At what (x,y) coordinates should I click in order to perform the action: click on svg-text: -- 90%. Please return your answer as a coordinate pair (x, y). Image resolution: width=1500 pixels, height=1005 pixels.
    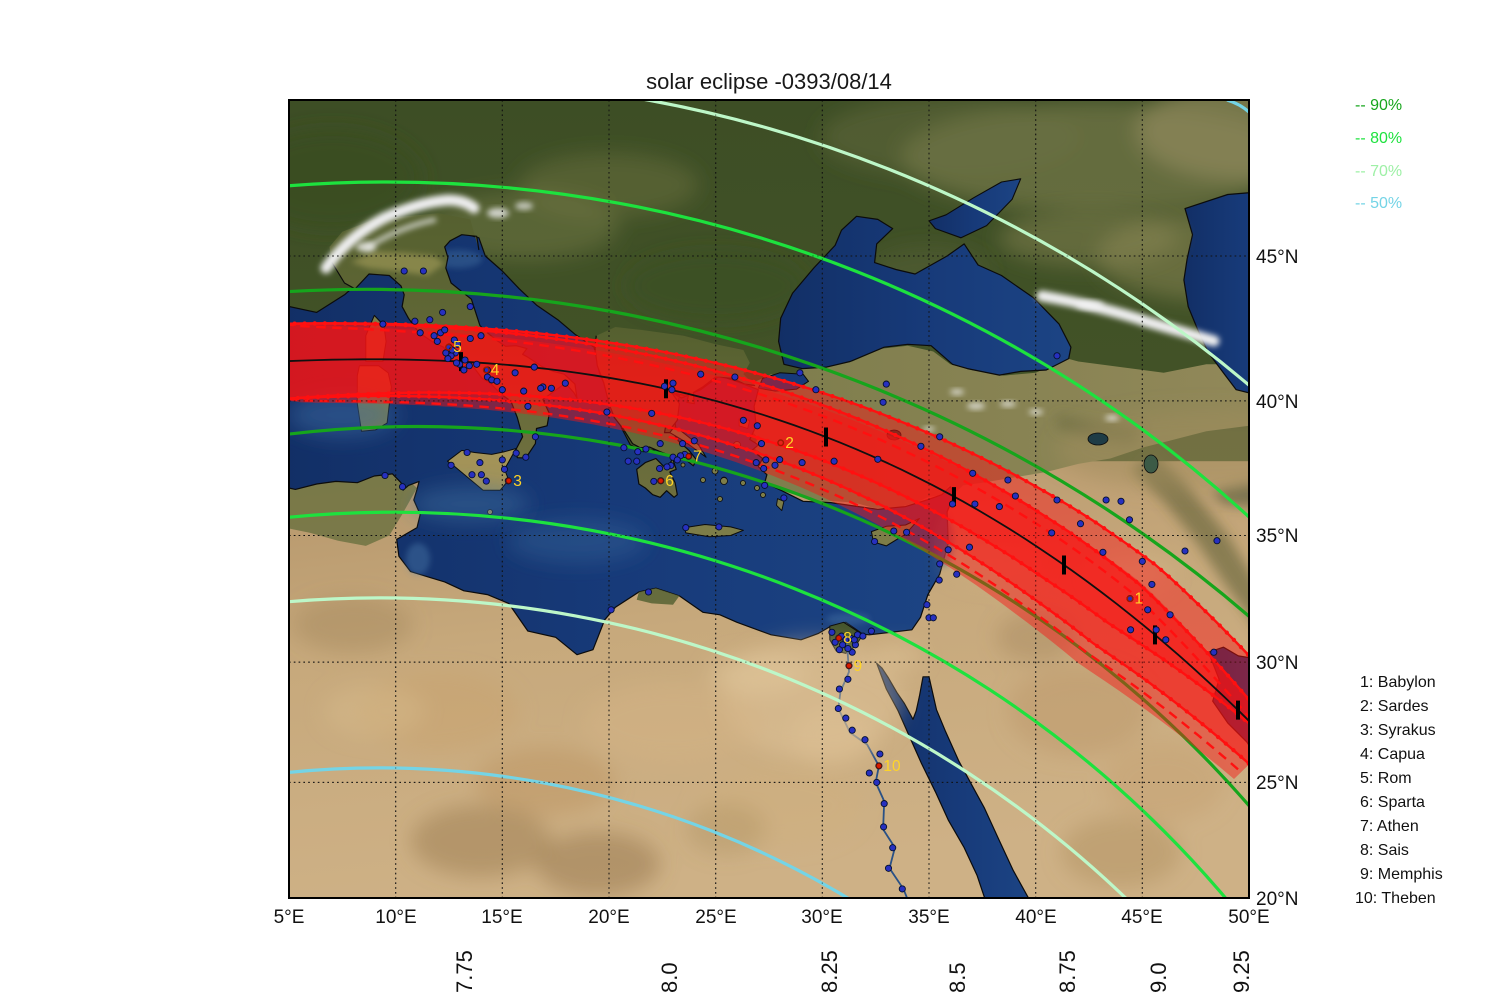
    Looking at the image, I should click on (1378, 105).